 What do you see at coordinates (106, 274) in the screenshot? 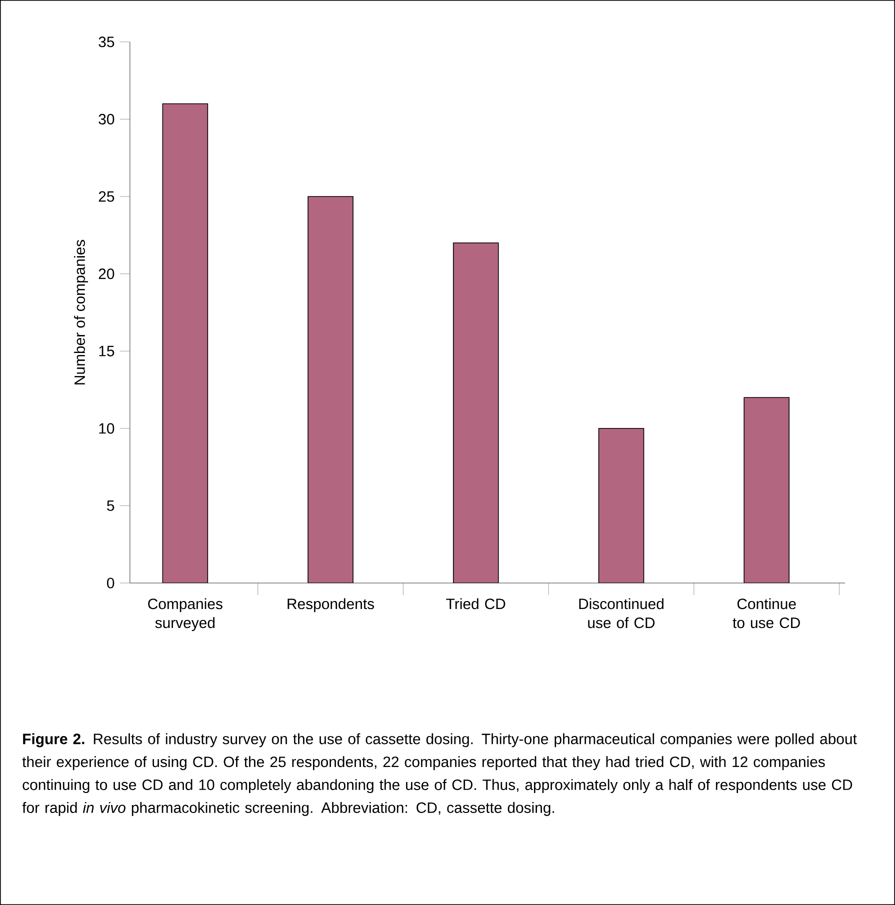
I see `y-tick-label: 20` at bounding box center [106, 274].